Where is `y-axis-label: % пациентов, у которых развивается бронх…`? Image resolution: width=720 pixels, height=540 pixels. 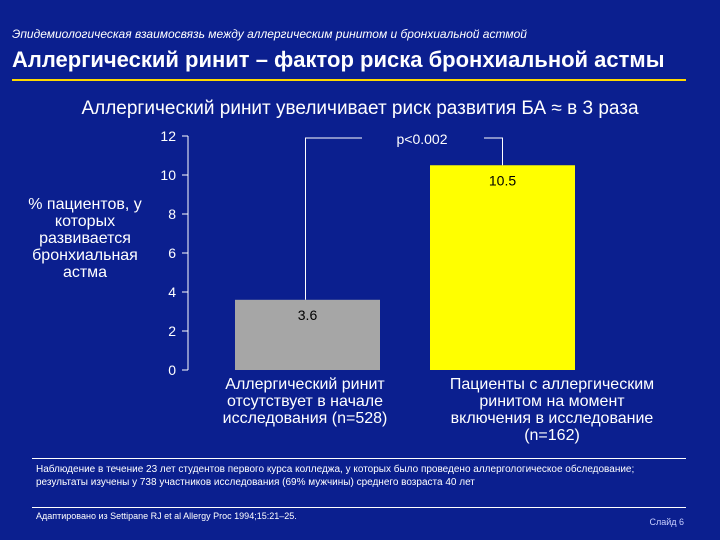 y-axis-label: % пациентов, у которых развивается бронх… is located at coordinates (85, 238).